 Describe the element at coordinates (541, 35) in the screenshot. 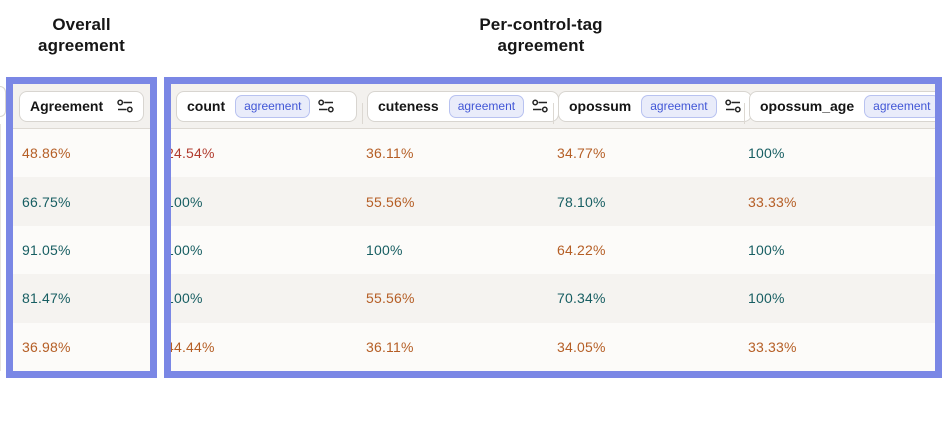

I see `per-control-tag-title: Per-control-tag agreement` at that location.